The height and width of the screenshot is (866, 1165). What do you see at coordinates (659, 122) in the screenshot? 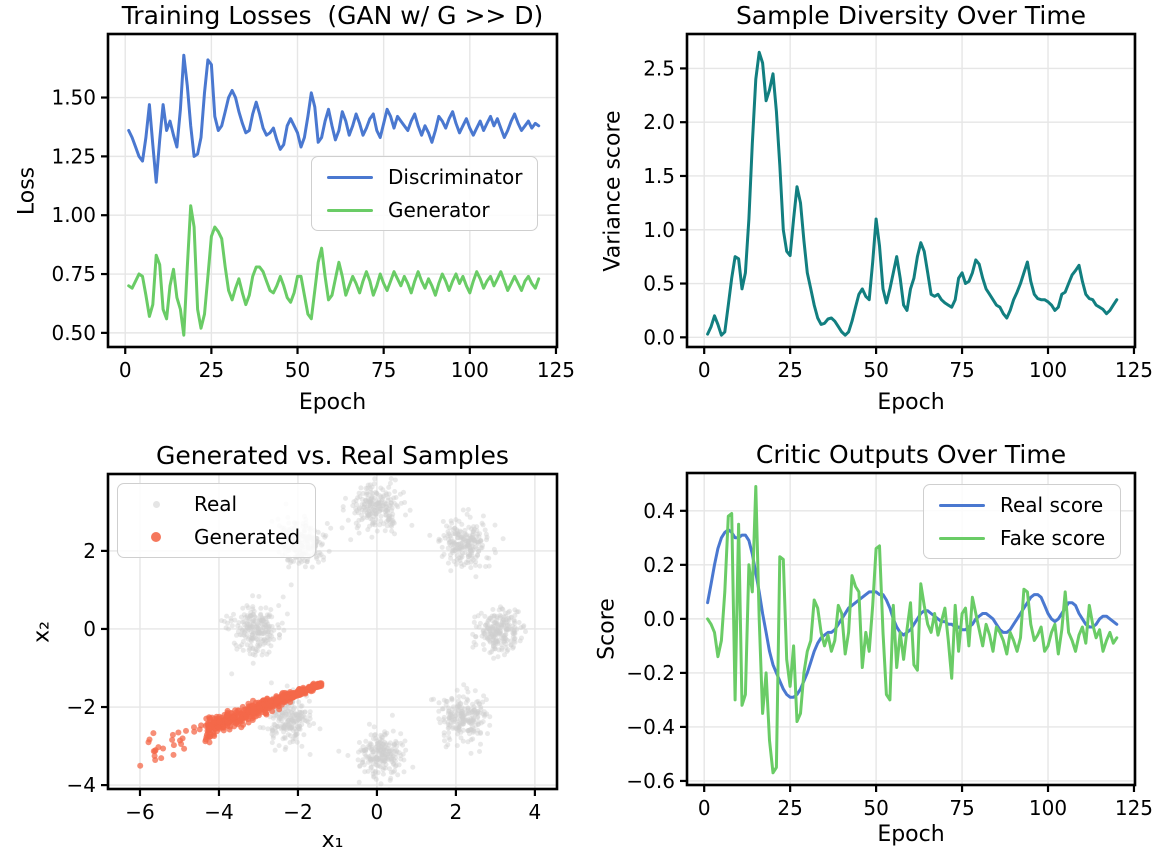
I see `svg-text: 2.0` at bounding box center [659, 122].